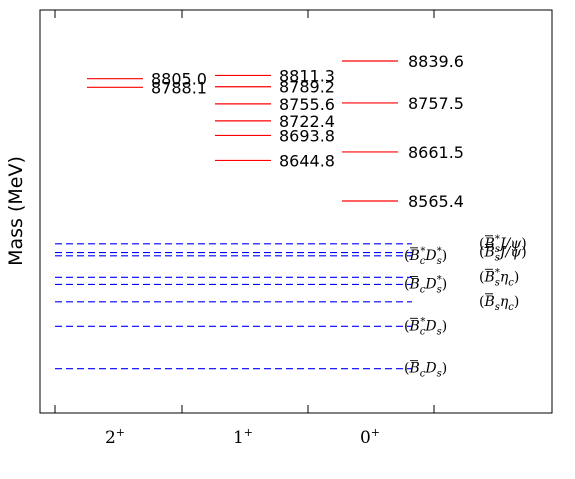 This screenshot has width=575, height=479. I want to click on mass-level-label: 8789.2, so click(307, 87).